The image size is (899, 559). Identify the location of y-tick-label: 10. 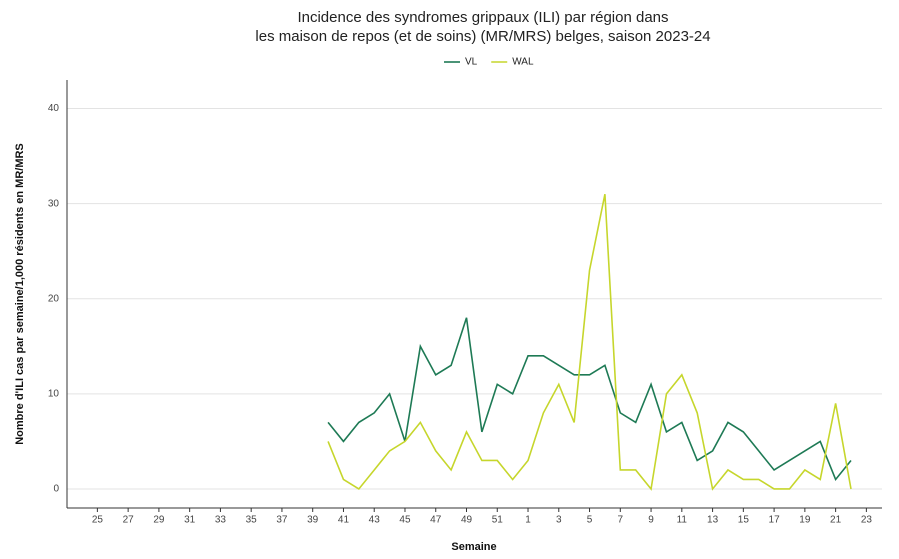
(54, 394).